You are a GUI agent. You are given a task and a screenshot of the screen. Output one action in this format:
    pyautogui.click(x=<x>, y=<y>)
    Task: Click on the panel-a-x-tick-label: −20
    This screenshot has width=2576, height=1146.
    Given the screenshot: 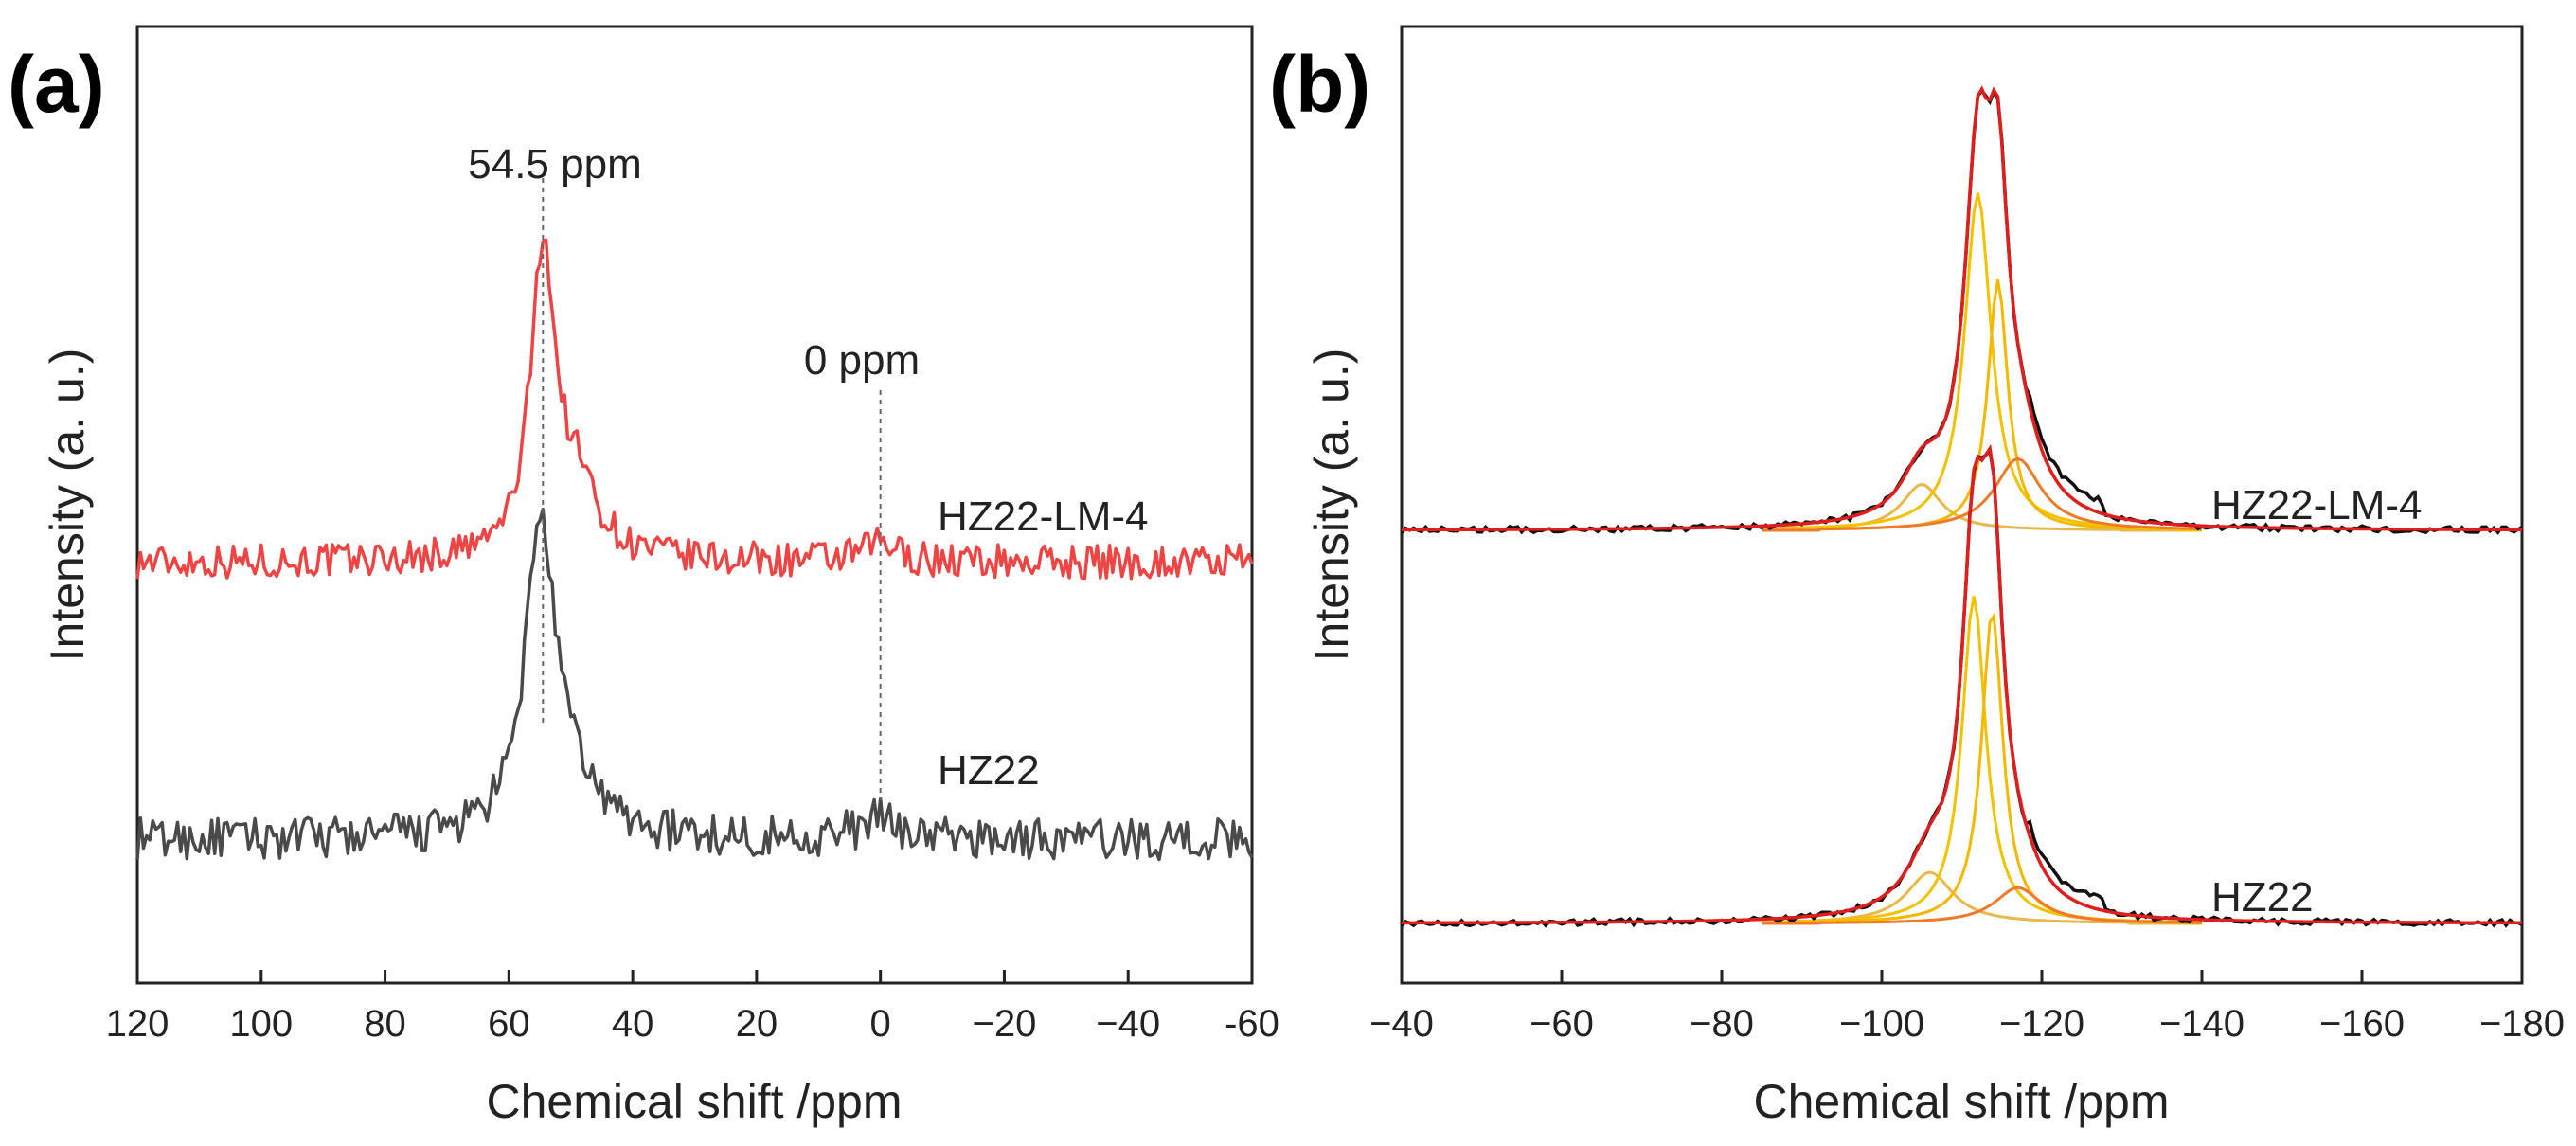 What is the action you would take?
    pyautogui.click(x=1005, y=1024)
    